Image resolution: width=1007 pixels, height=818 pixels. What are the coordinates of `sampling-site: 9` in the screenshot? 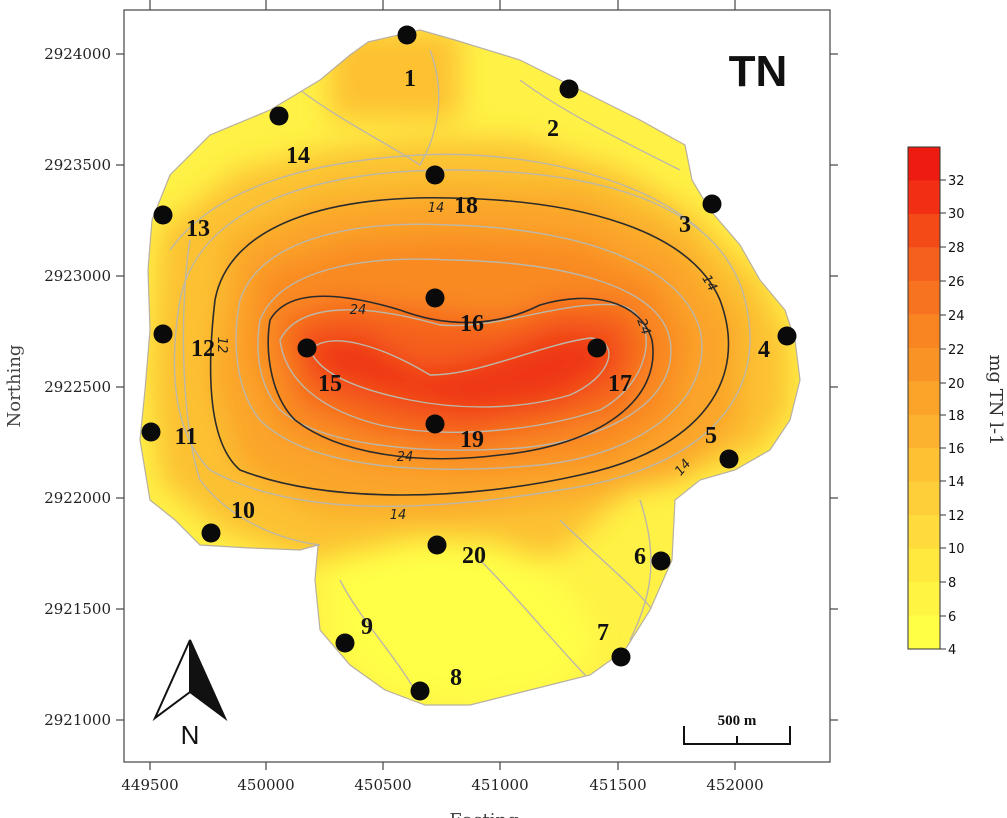 It's located at (354, 633).